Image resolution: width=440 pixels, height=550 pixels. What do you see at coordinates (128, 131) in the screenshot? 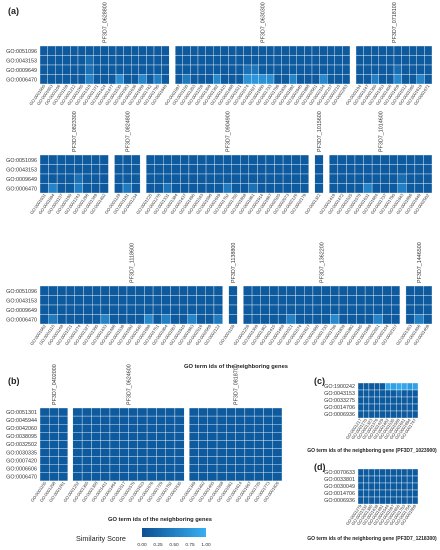
I see `gene-label: PF3D7_0824800` at bounding box center [128, 131].